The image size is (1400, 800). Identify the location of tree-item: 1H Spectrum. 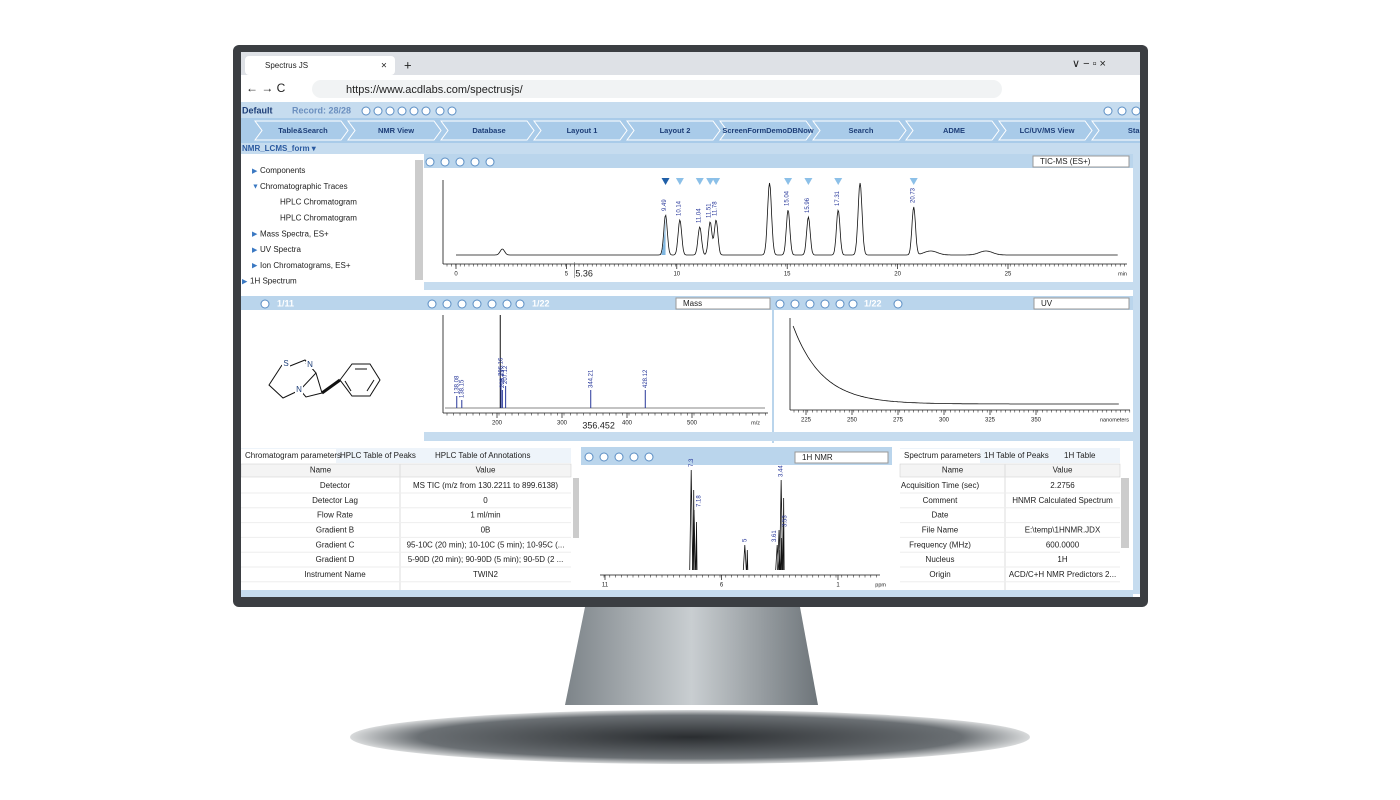
(273, 281).